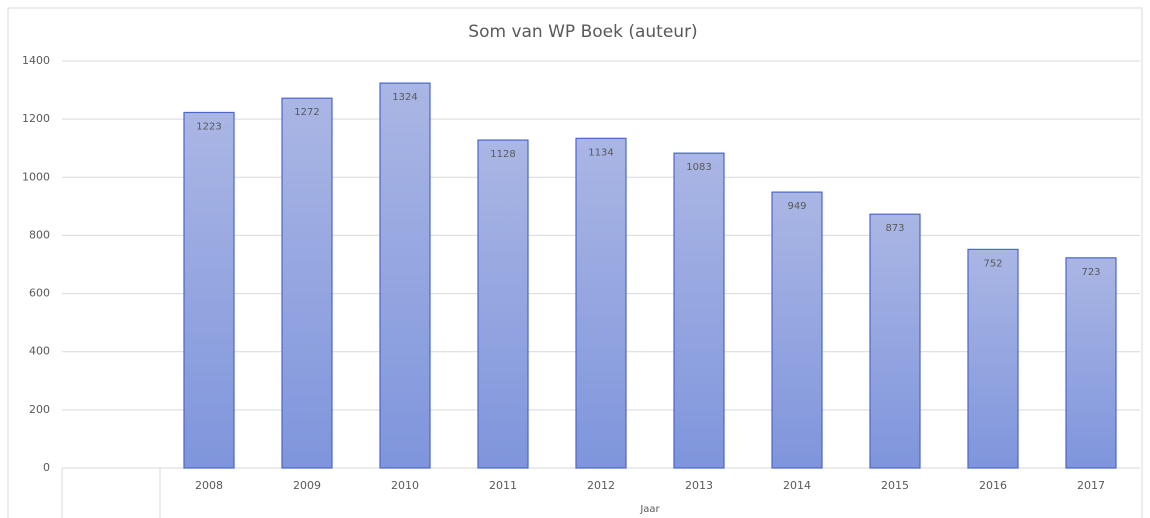 The width and height of the screenshot is (1150, 518). Describe the element at coordinates (1090, 272) in the screenshot. I see `data-label: 723` at that location.